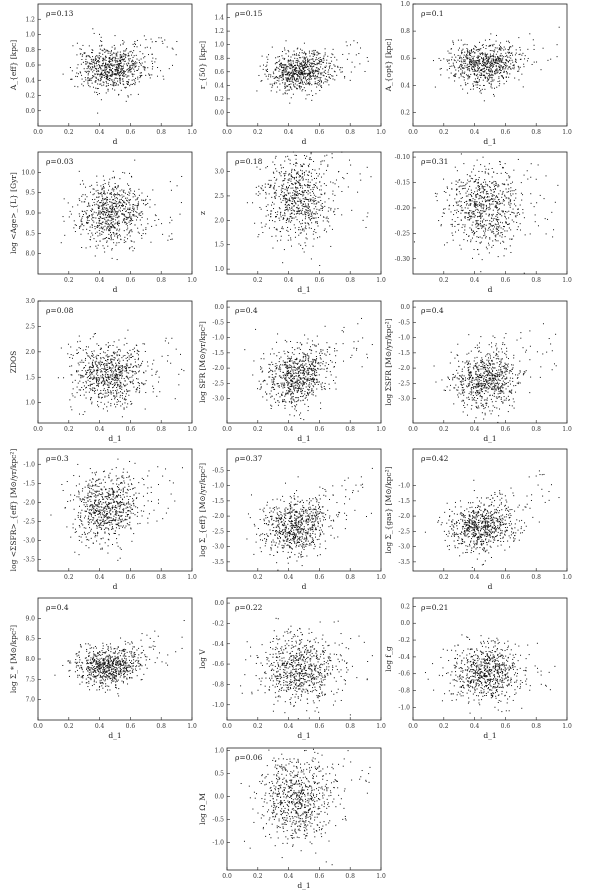 This screenshot has width=600, height=896. I want to click on x-tick-label: 0.2, so click(444, 280).